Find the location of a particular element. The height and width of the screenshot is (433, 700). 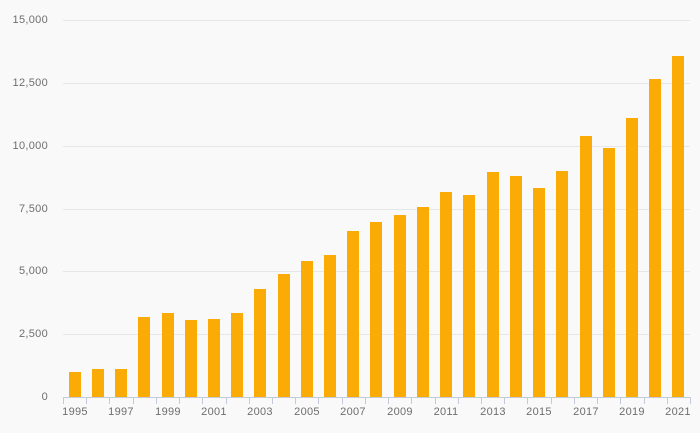

bar-2003 is located at coordinates (260, 343).